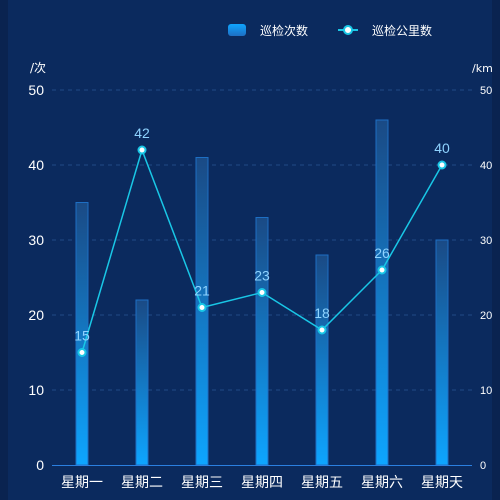 The image size is (500, 500). Describe the element at coordinates (142, 483) in the screenshot. I see `x-tick-label-1: 星期二` at that location.